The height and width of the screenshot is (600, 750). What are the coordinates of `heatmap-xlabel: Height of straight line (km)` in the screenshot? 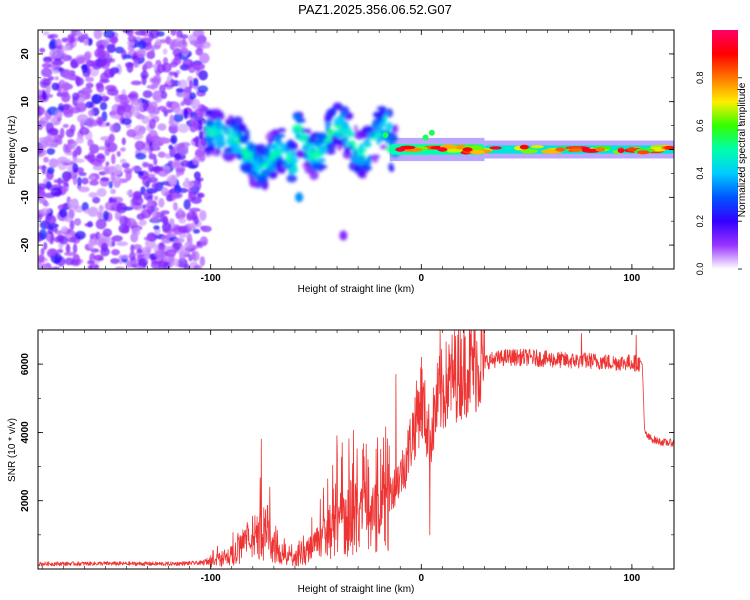 It's located at (356, 289).